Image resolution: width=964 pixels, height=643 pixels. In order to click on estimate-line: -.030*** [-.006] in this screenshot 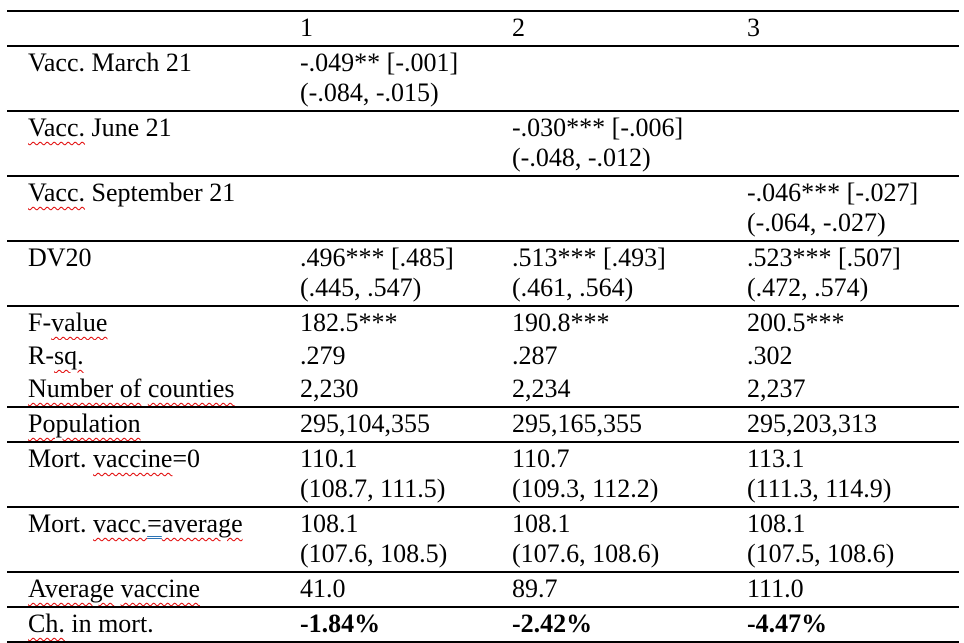, I will do `click(598, 127)`.